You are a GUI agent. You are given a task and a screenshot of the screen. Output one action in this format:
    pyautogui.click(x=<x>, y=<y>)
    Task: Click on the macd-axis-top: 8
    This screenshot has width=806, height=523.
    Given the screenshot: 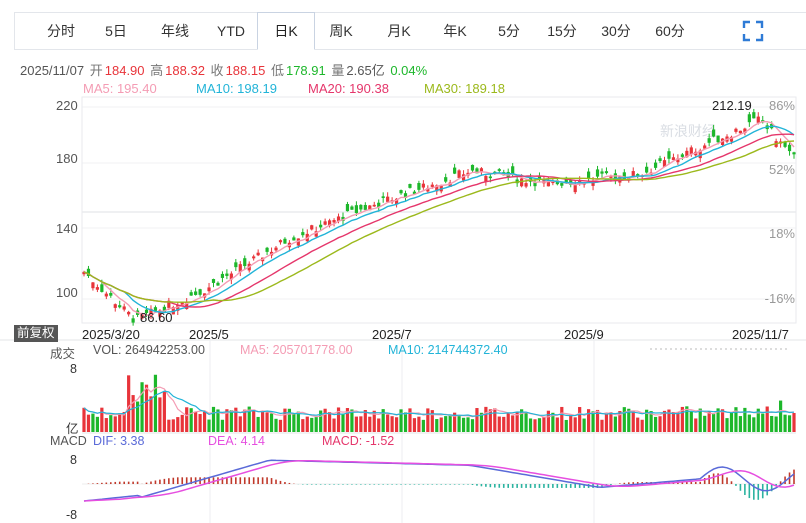 What is the action you would take?
    pyautogui.click(x=73, y=460)
    